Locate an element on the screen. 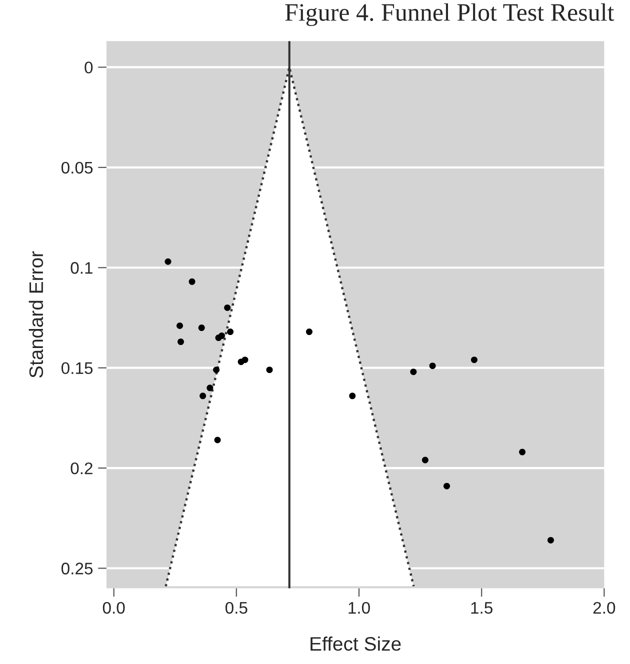 The height and width of the screenshot is (664, 630). y-tick-label: 0.05 is located at coordinates (77, 168).